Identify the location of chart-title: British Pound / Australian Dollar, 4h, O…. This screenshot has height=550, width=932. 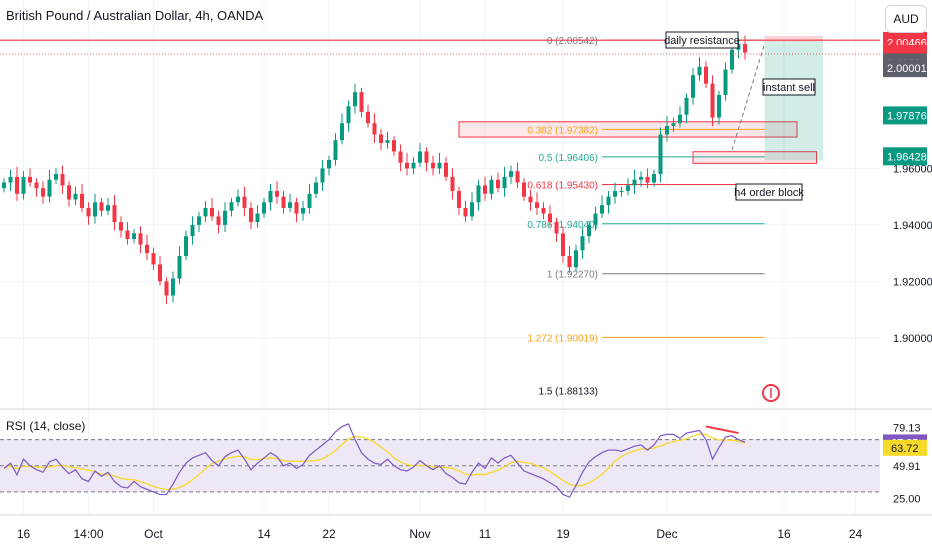
(135, 15).